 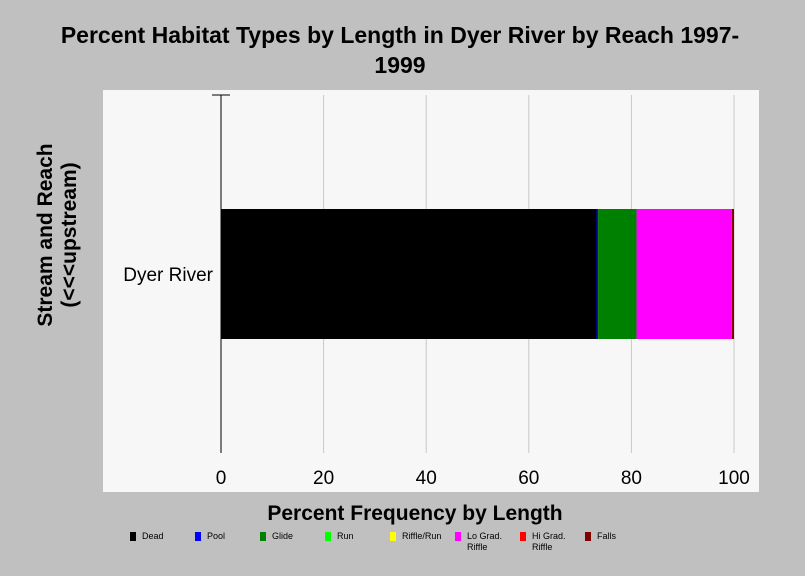 What do you see at coordinates (597, 274) in the screenshot?
I see `bar-segment-pool` at bounding box center [597, 274].